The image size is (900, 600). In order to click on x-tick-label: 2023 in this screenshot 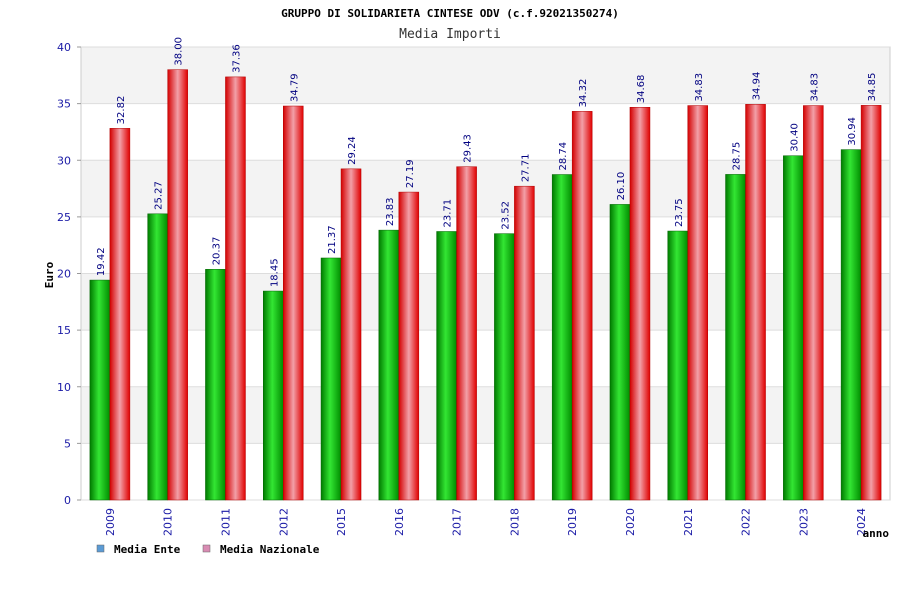, I will do `click(803, 522)`.